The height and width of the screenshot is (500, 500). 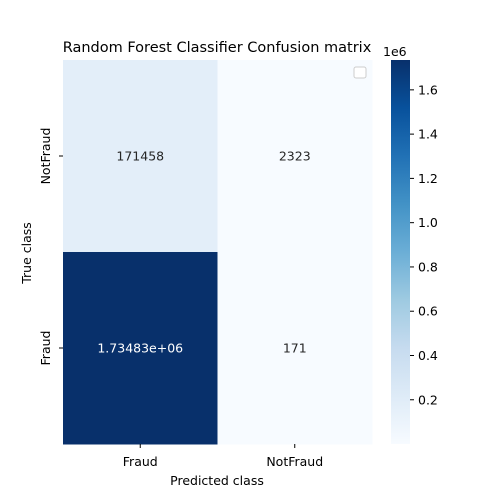 What do you see at coordinates (428, 399) in the screenshot?
I see `colorbar-tick-label: 0.2` at bounding box center [428, 399].